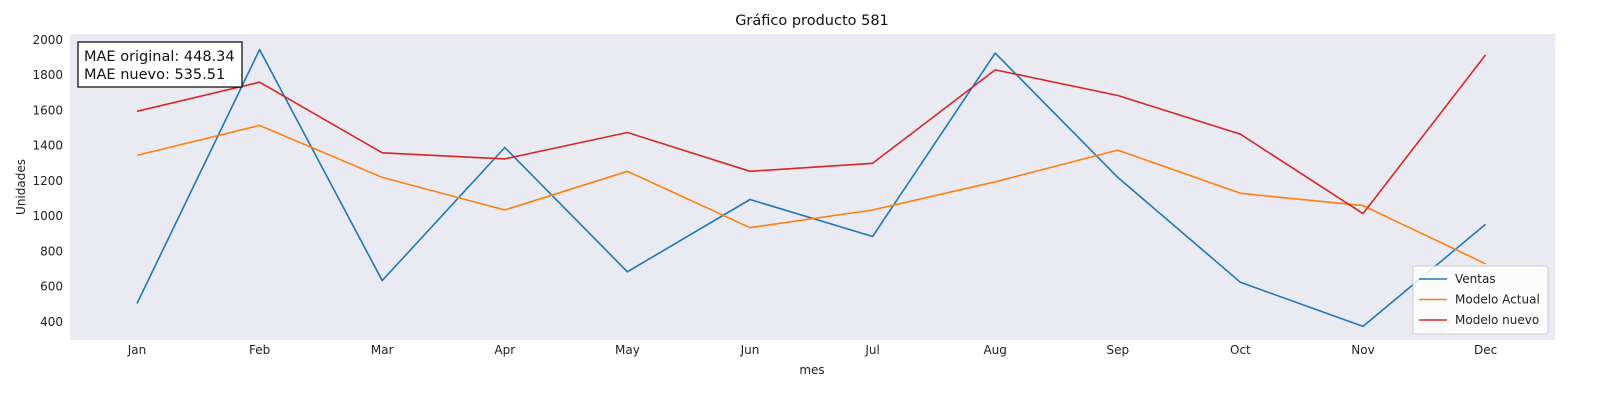 This screenshot has height=400, width=1600. What do you see at coordinates (382, 350) in the screenshot?
I see `x-tick-label: Mar` at bounding box center [382, 350].